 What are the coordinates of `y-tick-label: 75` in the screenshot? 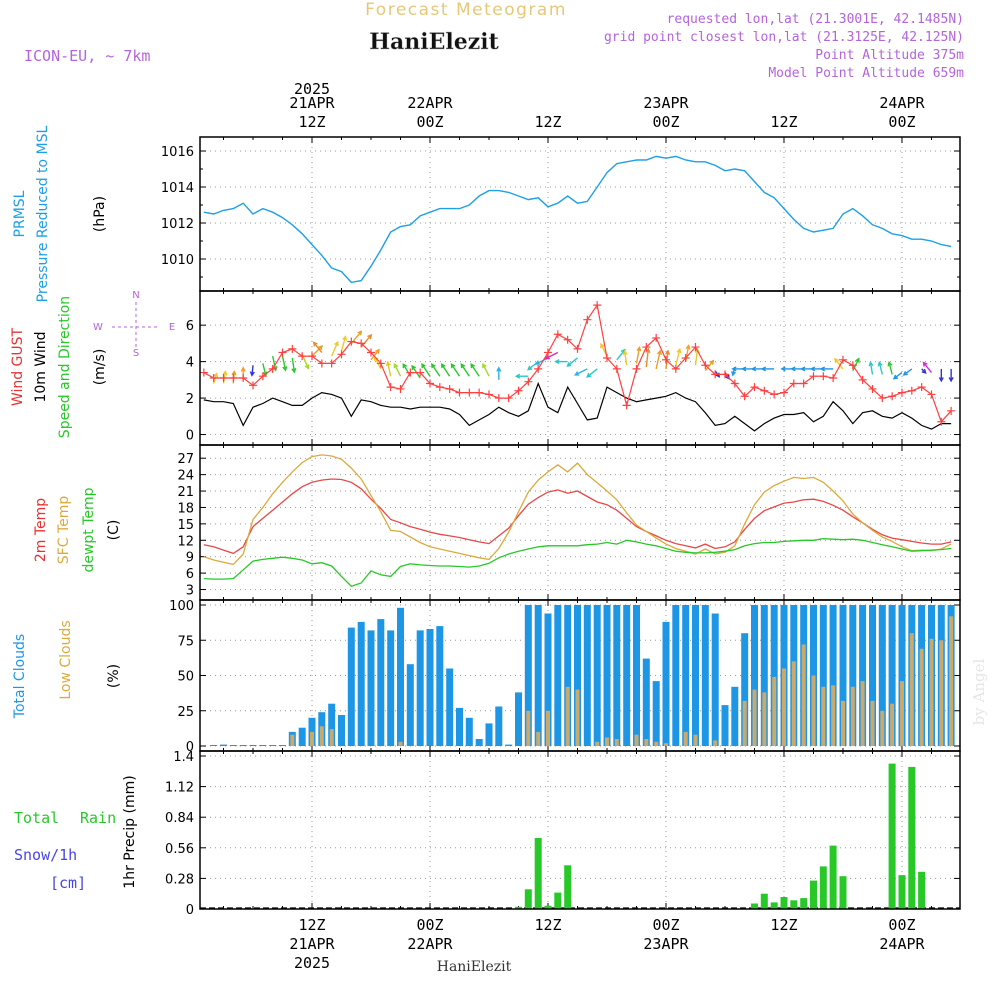 It's located at (185, 641).